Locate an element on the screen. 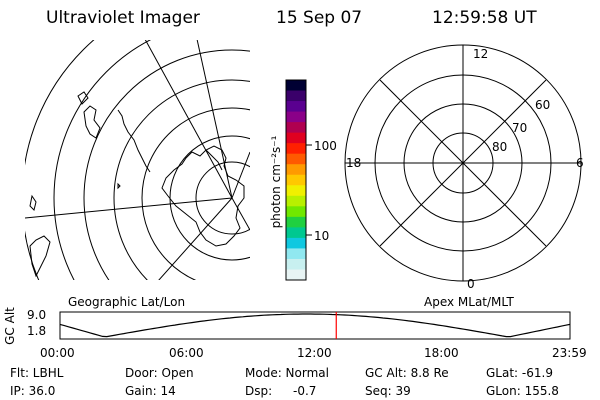  antarctica-coastline is located at coordinates (203, 196).